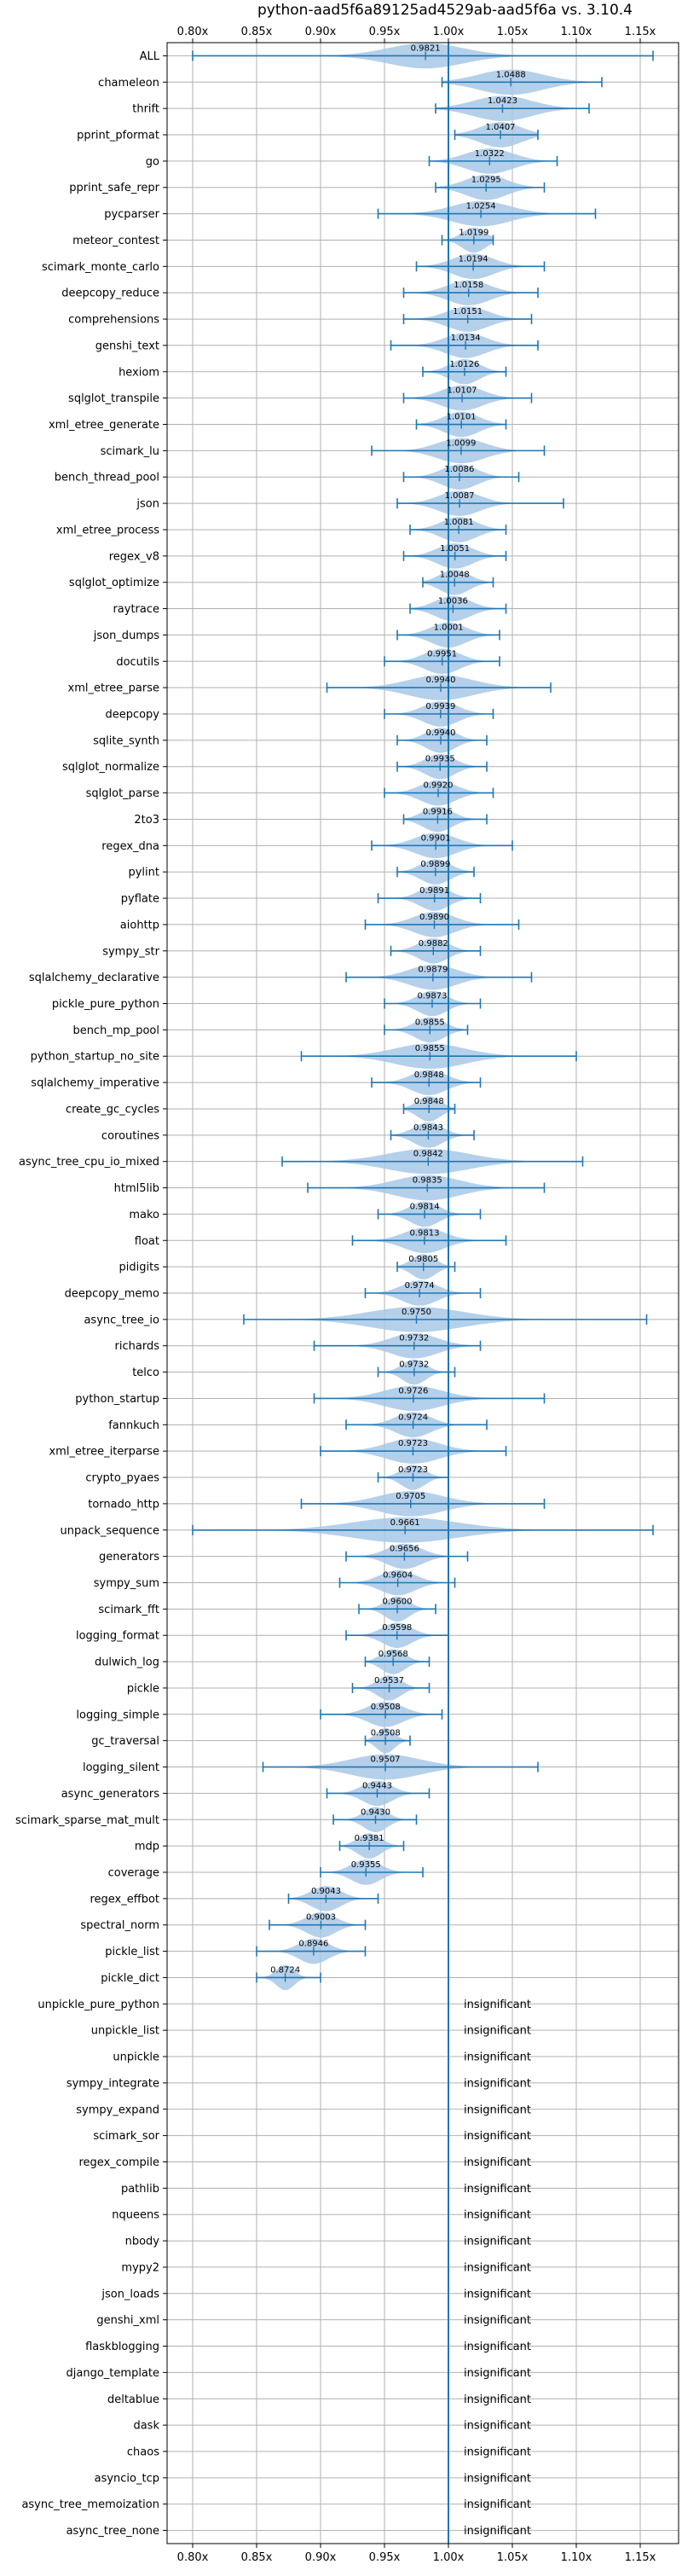  Describe the element at coordinates (130, 2294) in the screenshot. I see `benchmark-label: json_loads` at that location.